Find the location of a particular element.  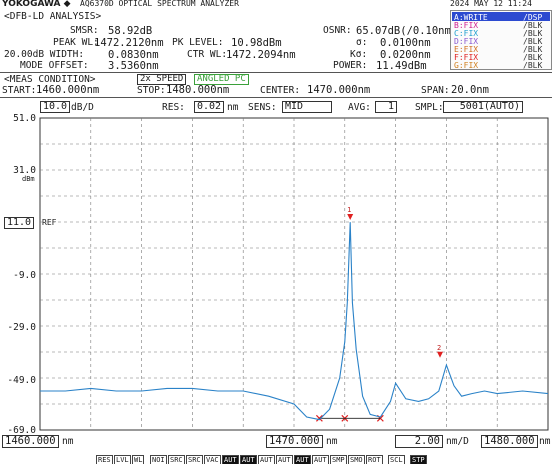

span-value: 20.0nm is located at coordinates (470, 90).